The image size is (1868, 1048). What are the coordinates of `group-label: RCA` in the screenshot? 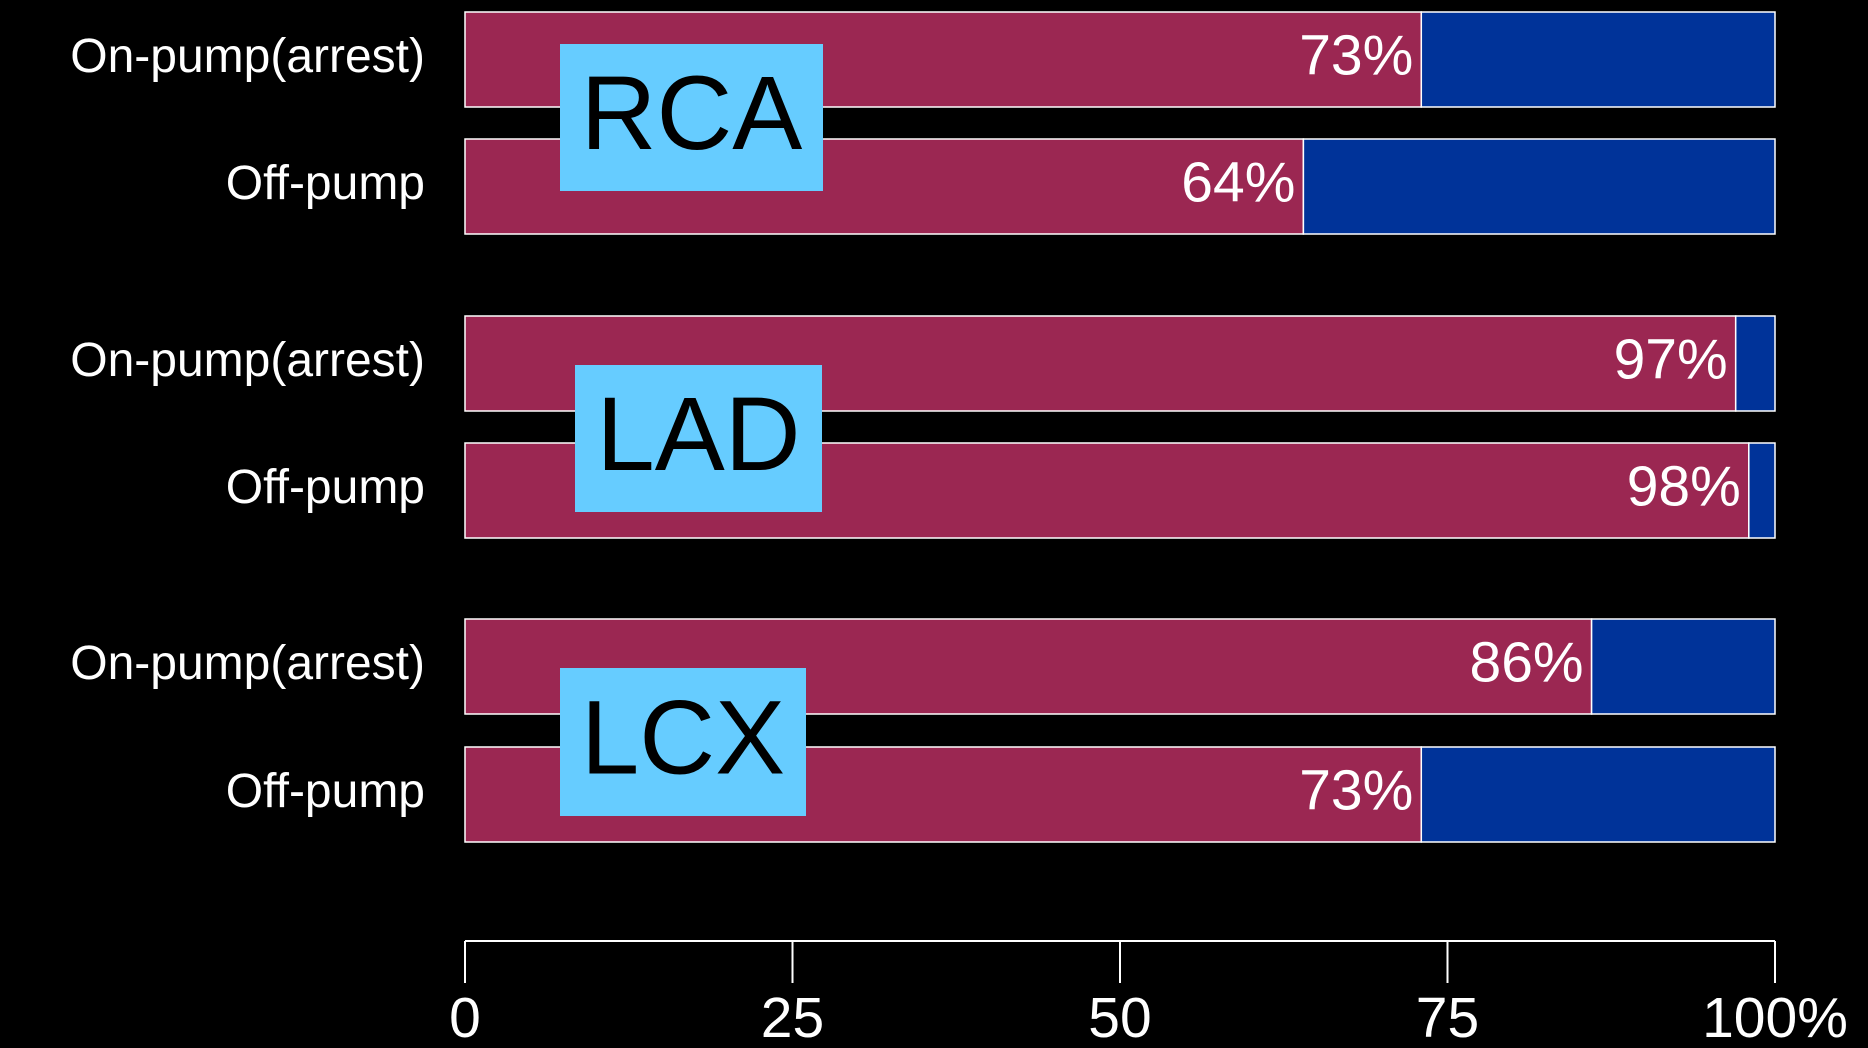 It's located at (692, 113).